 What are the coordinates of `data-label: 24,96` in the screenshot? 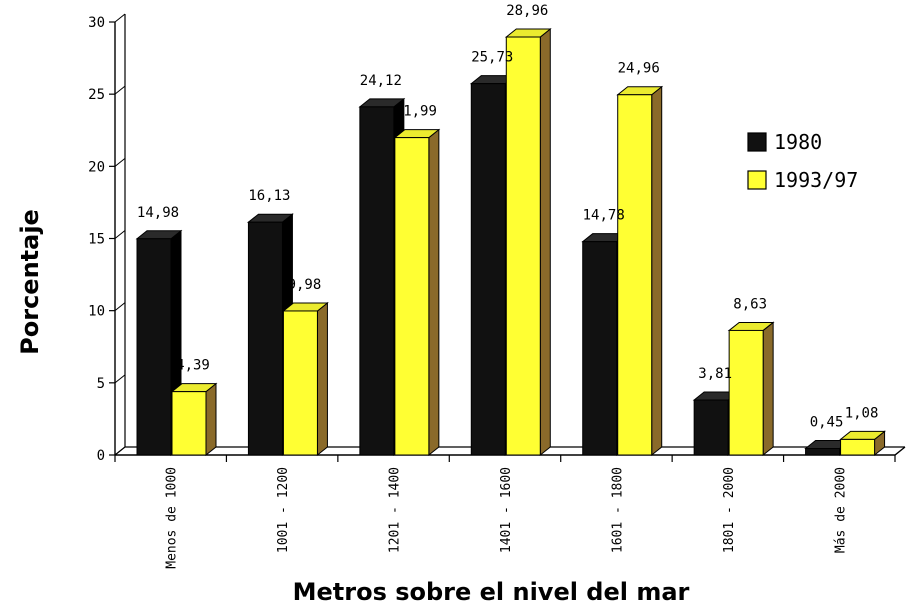 It's located at (639, 69).